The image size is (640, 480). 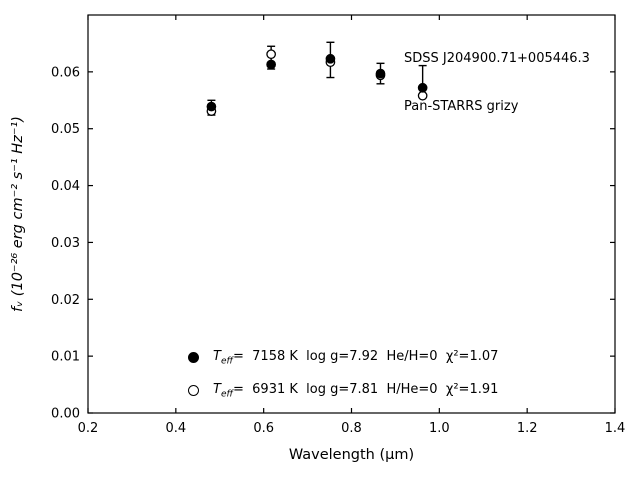 I want to click on target-name: SDSS J204900.71+005446.3, so click(x=497, y=58).